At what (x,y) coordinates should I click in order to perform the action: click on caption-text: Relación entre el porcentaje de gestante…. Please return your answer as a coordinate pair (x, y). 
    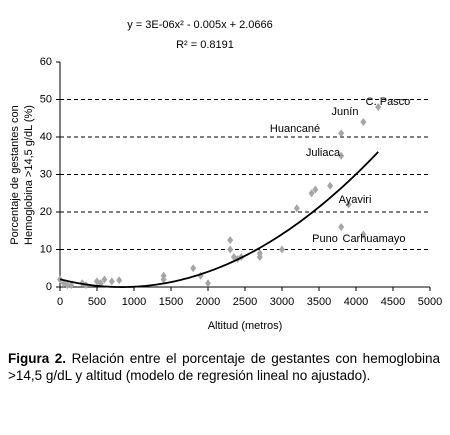
    Looking at the image, I should click on (224, 367).